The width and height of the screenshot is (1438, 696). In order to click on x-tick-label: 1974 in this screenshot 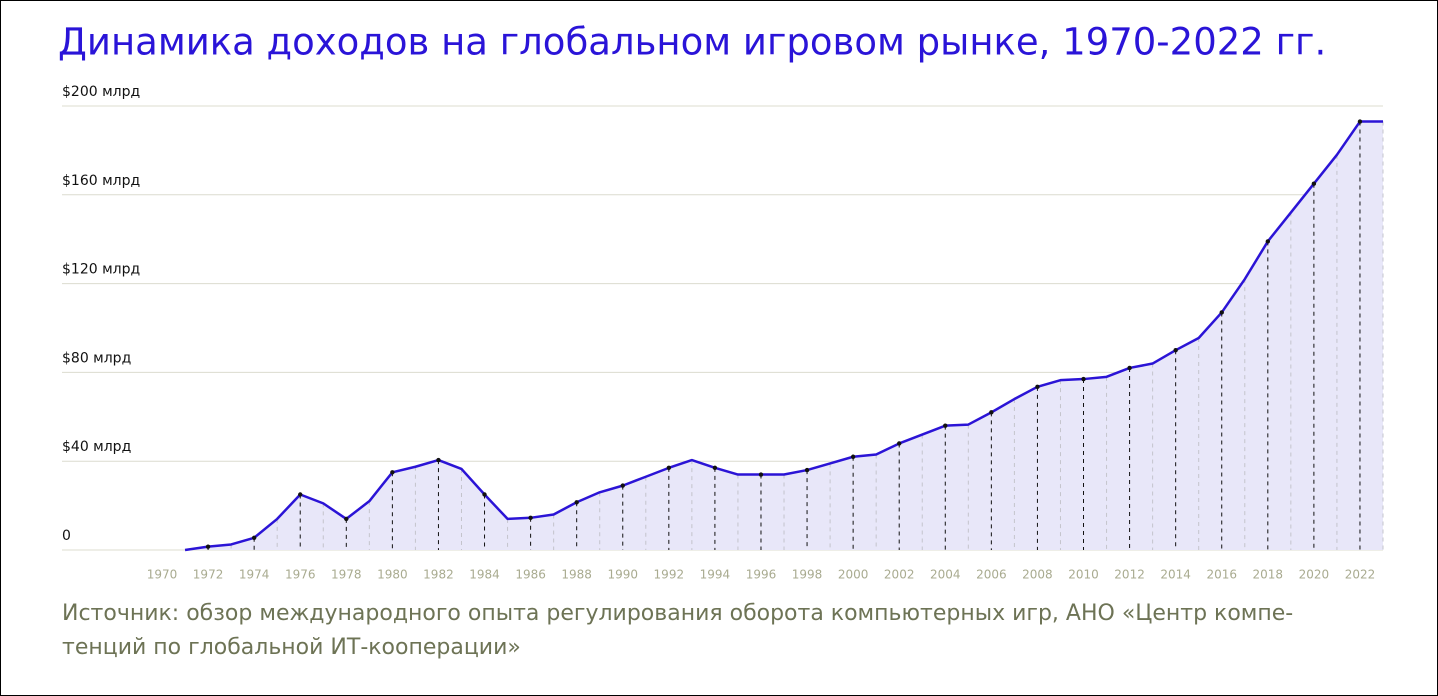, I will do `click(254, 575)`.